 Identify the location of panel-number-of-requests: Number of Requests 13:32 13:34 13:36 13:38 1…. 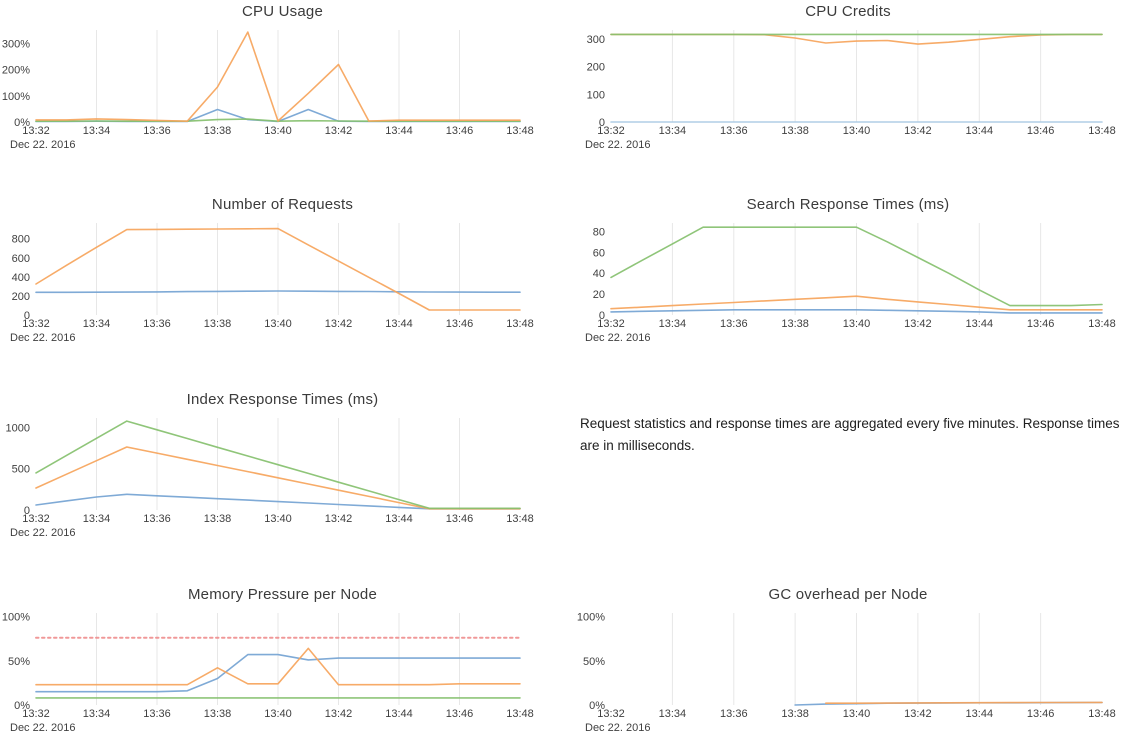
(282, 273).